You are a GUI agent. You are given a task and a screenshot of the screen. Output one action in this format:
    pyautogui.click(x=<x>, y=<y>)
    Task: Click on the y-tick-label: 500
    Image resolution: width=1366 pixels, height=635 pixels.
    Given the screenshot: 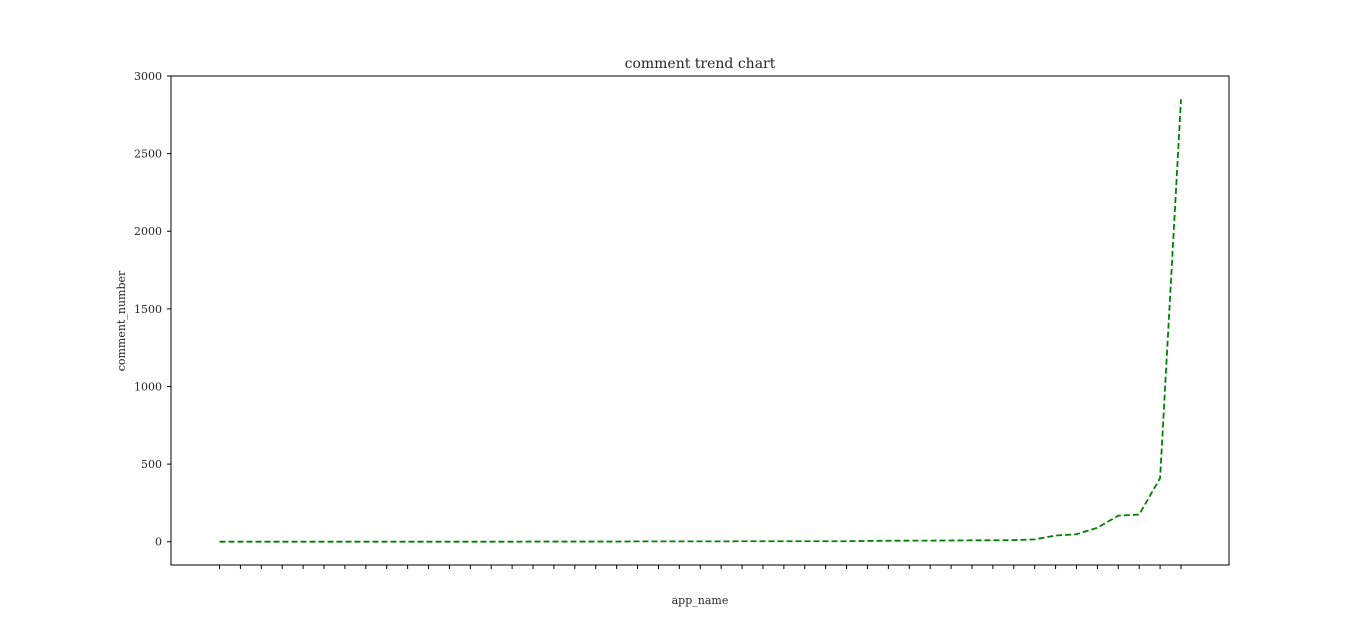 What is the action you would take?
    pyautogui.click(x=151, y=464)
    